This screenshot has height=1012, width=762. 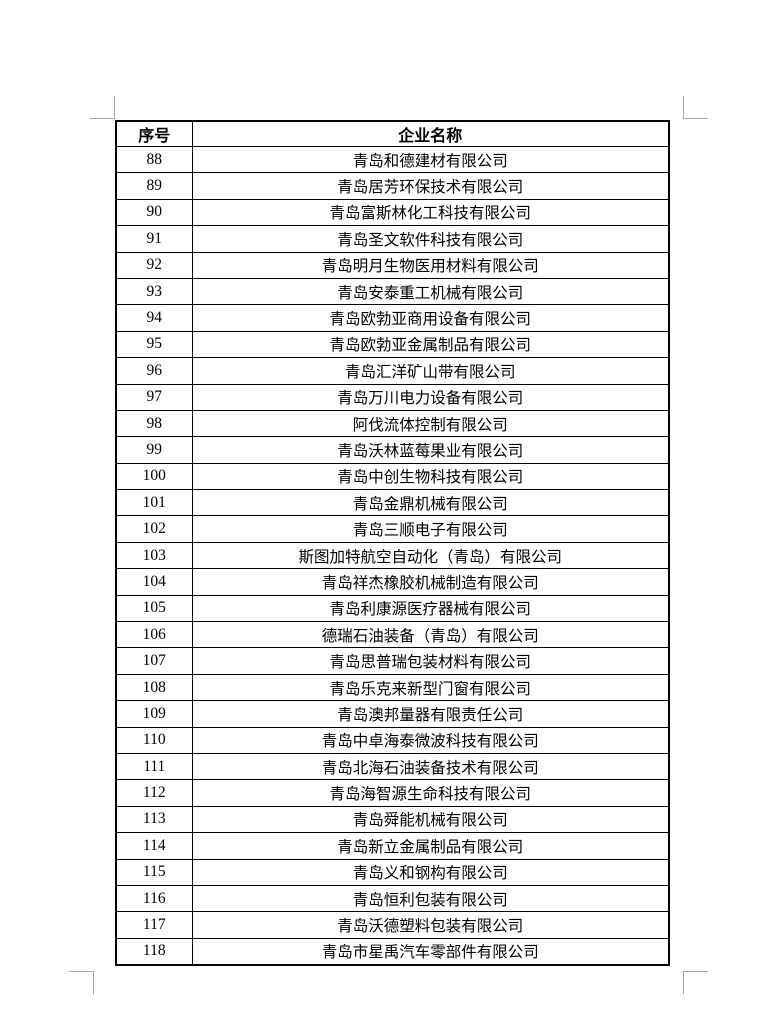 What do you see at coordinates (430, 423) in the screenshot?
I see `company-name-cell: 阿伐流体控制有限公司` at bounding box center [430, 423].